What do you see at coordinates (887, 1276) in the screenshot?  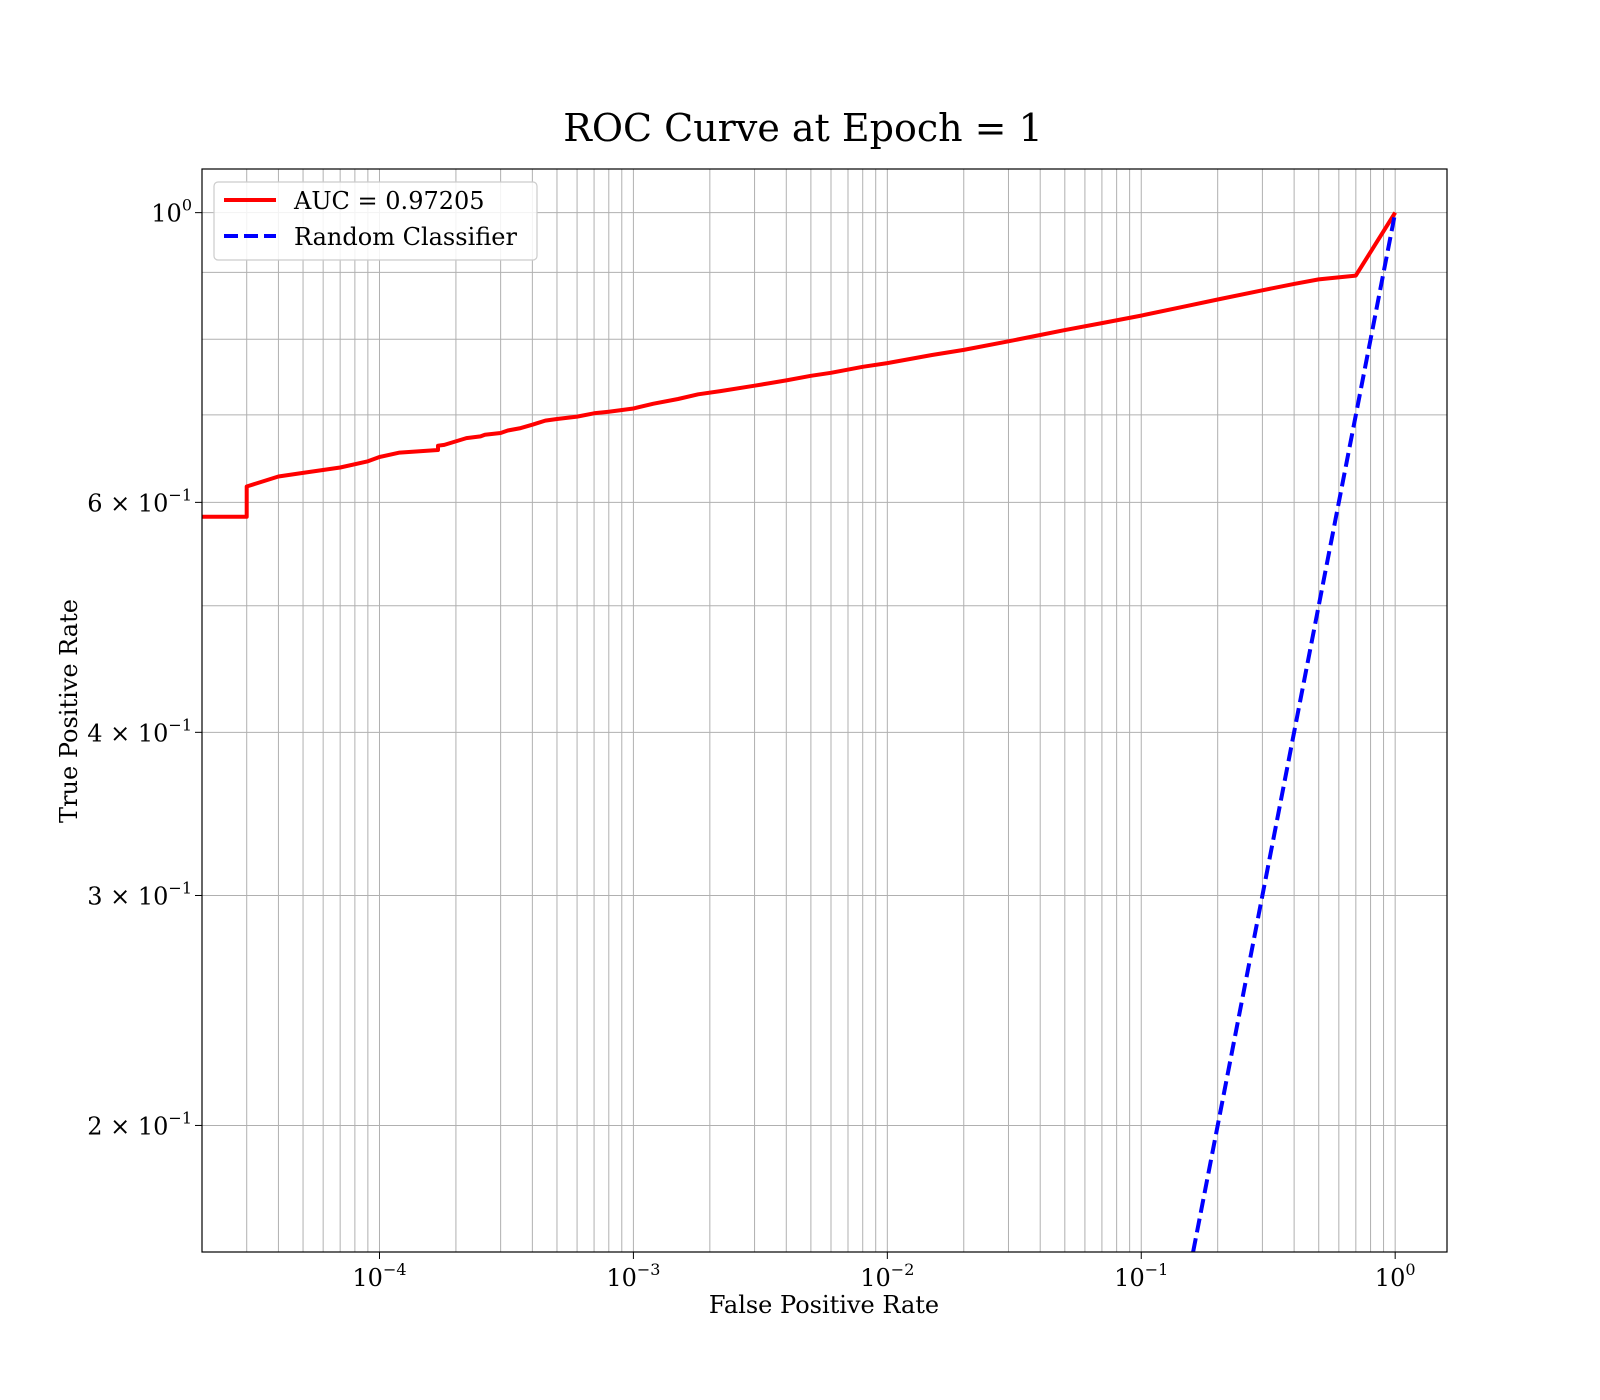 I see `x-tick-label: 10⁻²` at bounding box center [887, 1276].